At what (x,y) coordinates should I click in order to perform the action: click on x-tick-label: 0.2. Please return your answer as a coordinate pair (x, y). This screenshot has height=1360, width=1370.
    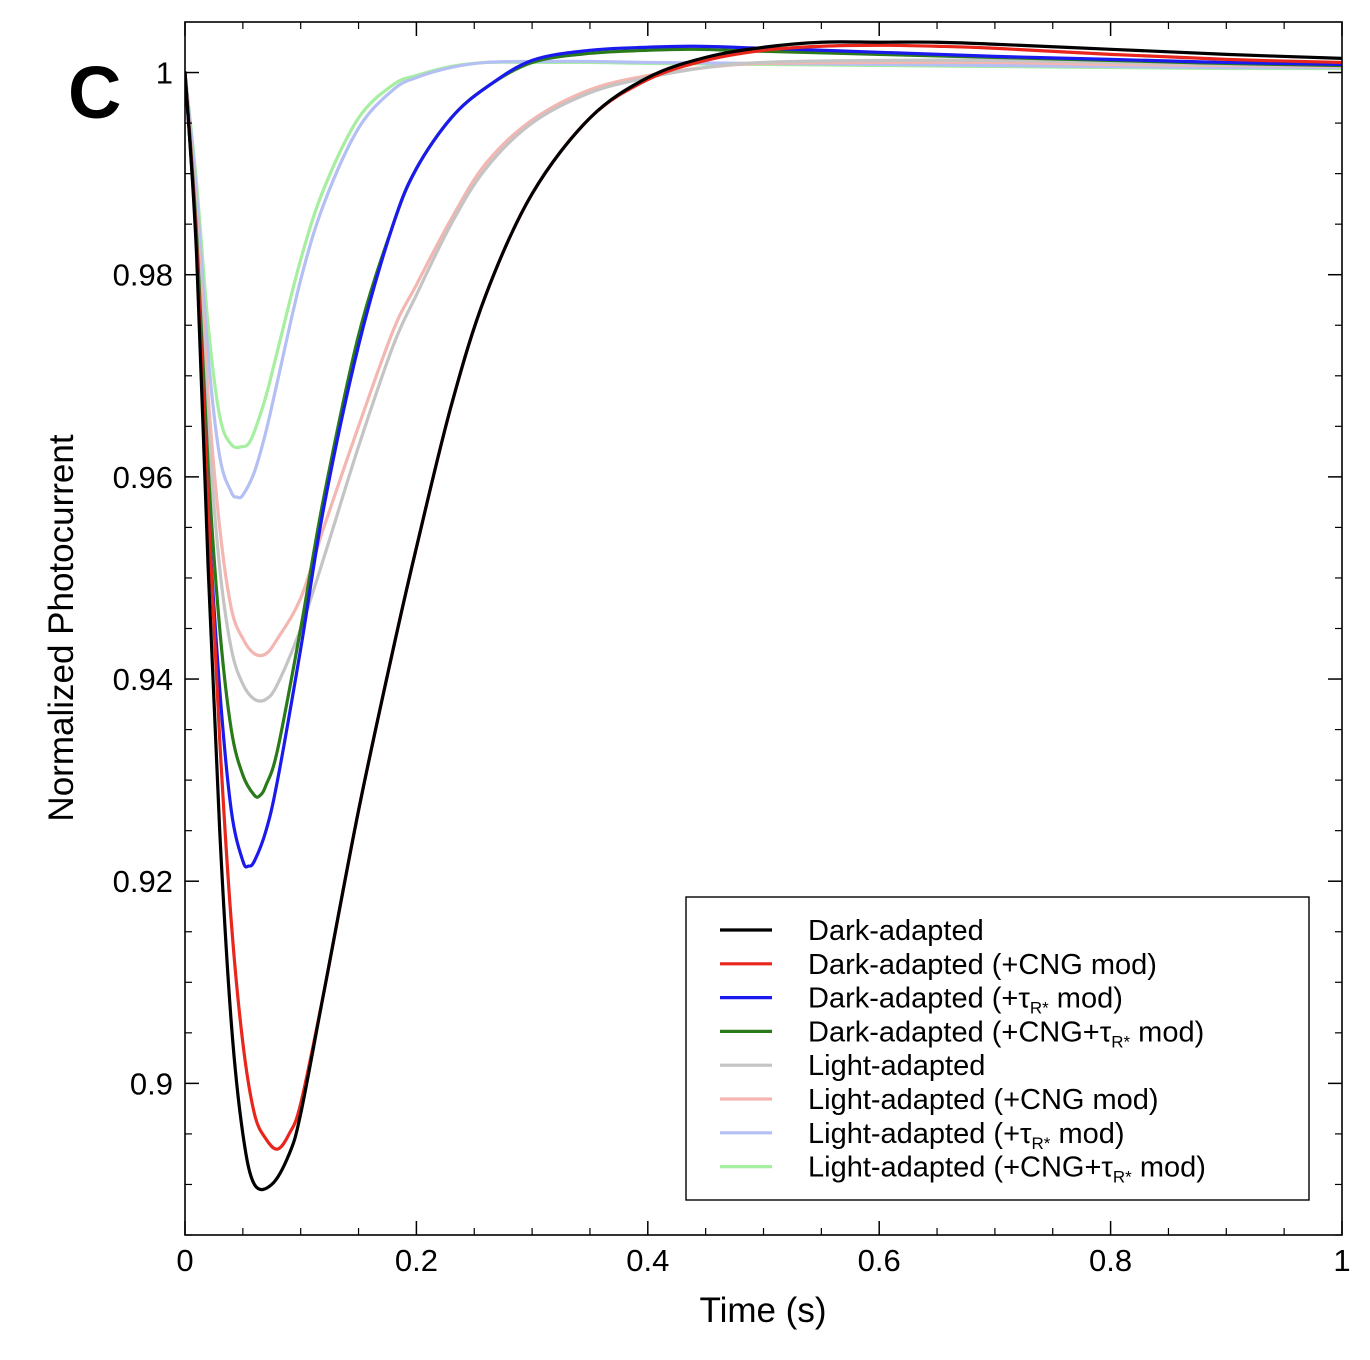
    Looking at the image, I should click on (416, 1260).